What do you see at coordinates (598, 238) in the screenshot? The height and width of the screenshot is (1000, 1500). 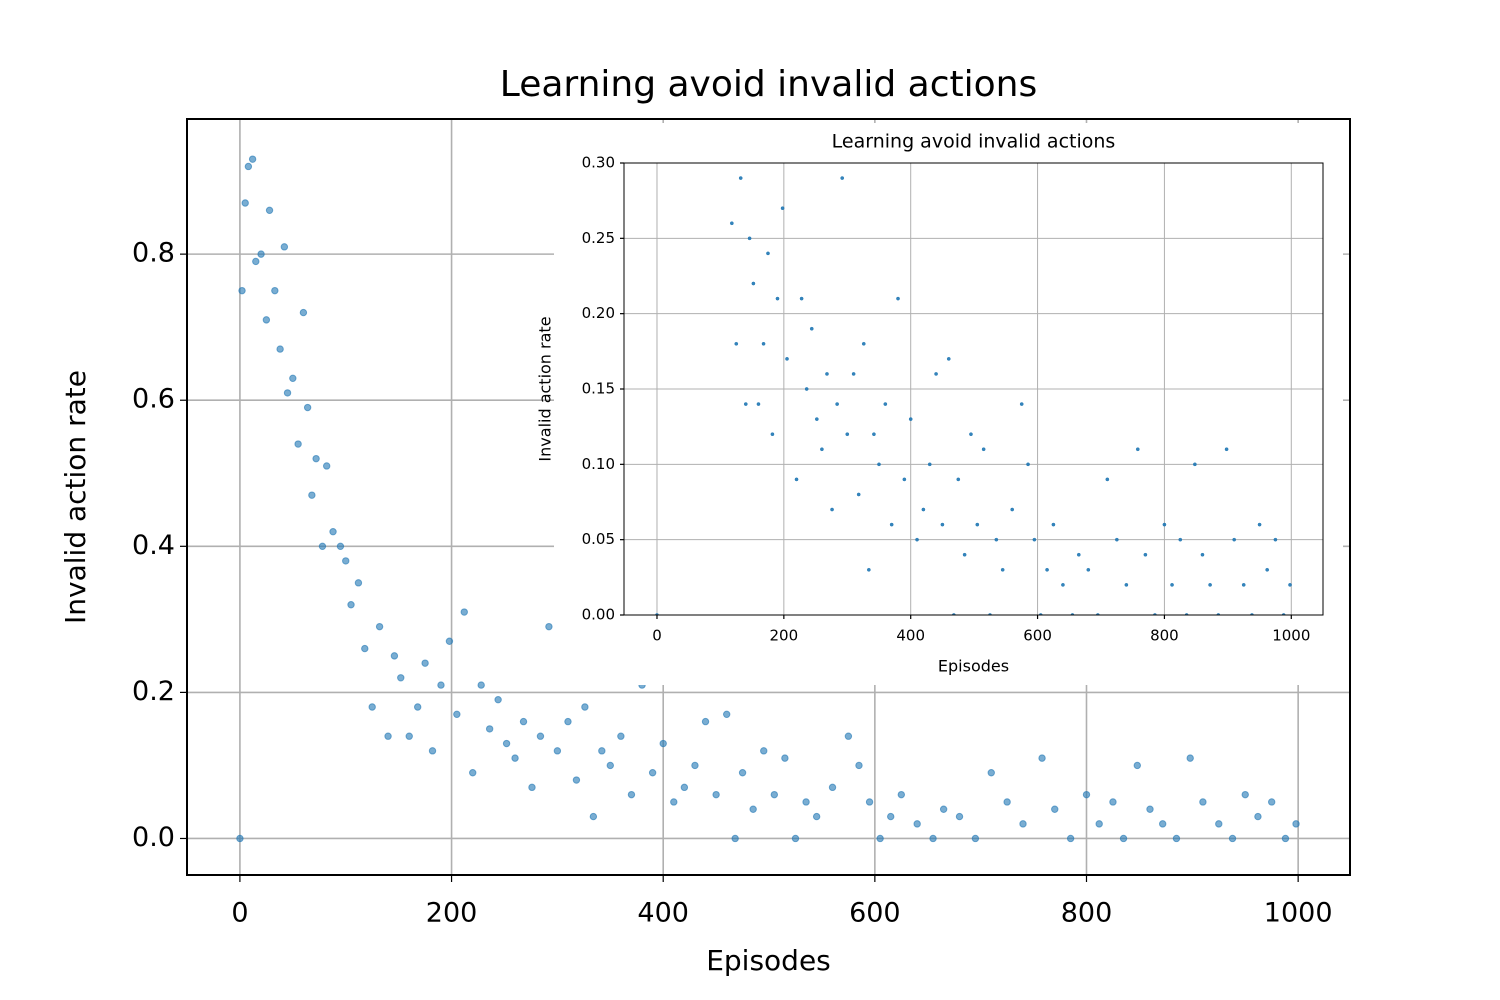 I see `y-tick-label: 0.25` at bounding box center [598, 238].